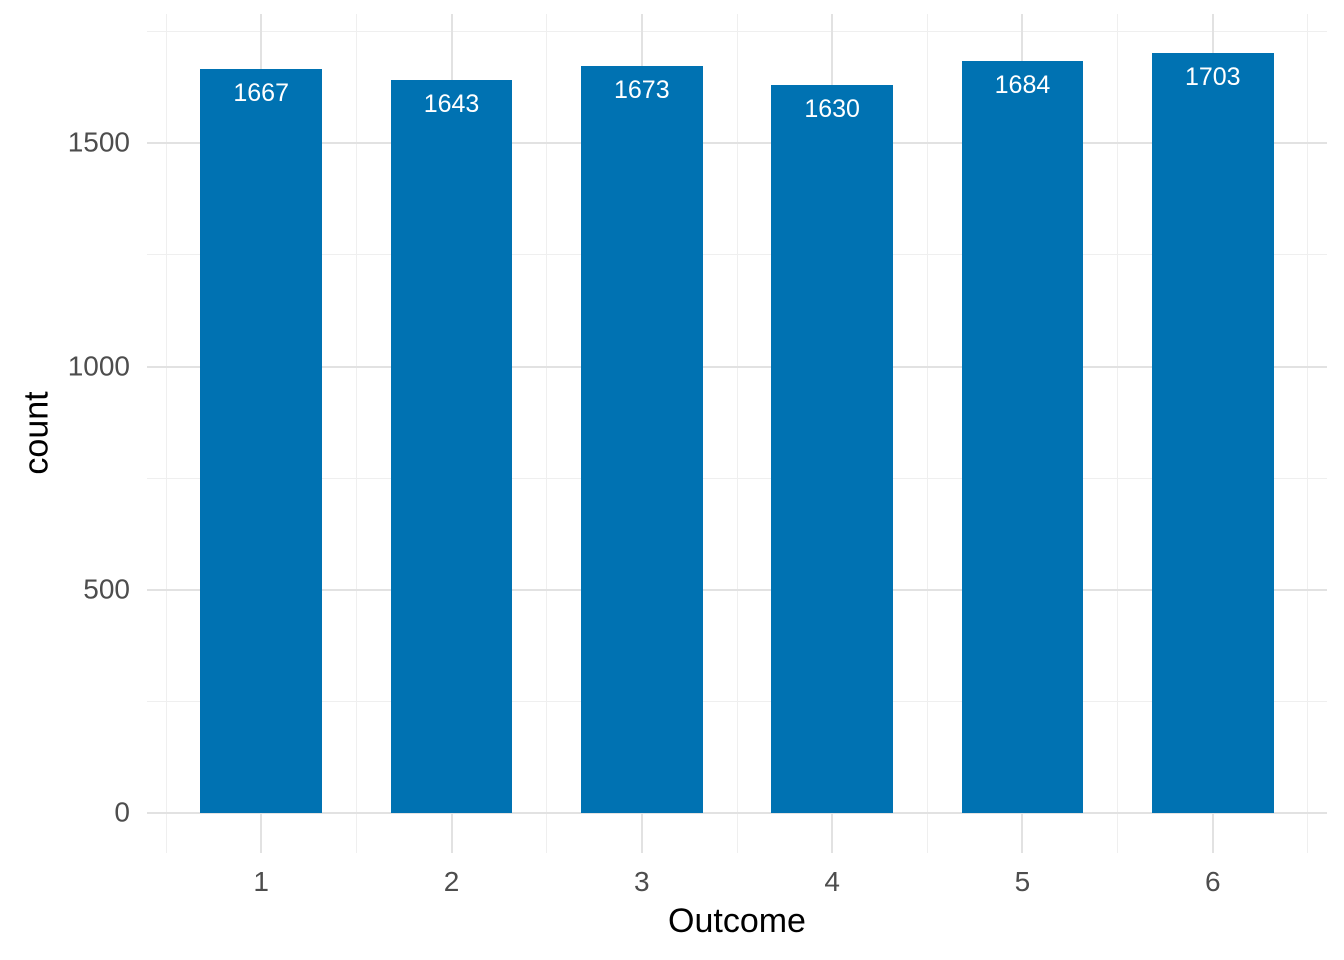 Image resolution: width=1344 pixels, height=960 pixels. What do you see at coordinates (1022, 437) in the screenshot?
I see `bar-outcome-5: 1684` at bounding box center [1022, 437].